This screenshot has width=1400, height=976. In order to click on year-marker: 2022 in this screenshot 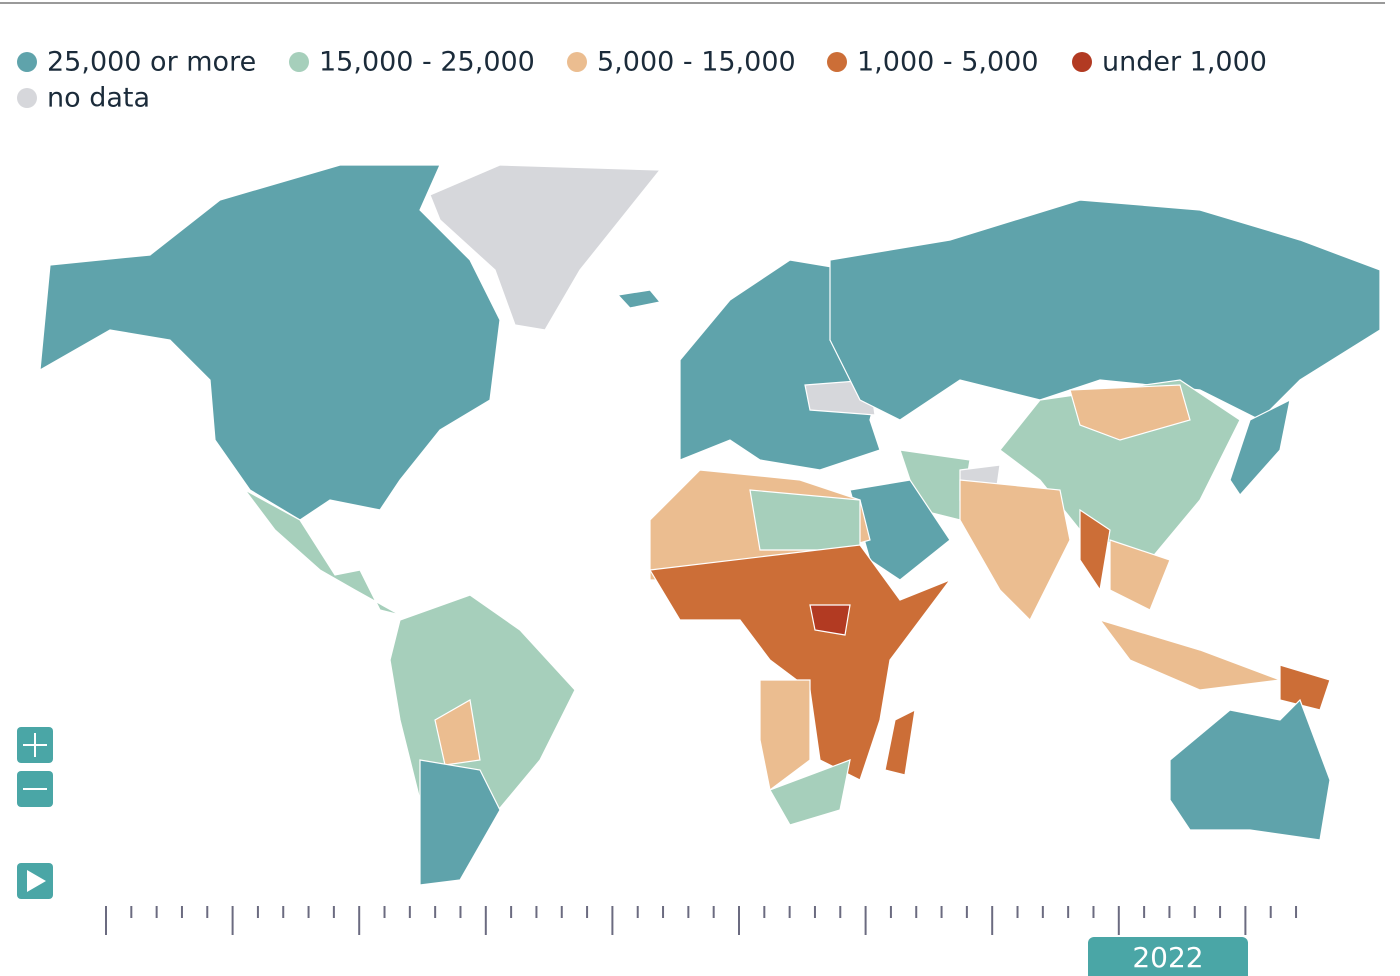, I will do `click(1168, 956)`.